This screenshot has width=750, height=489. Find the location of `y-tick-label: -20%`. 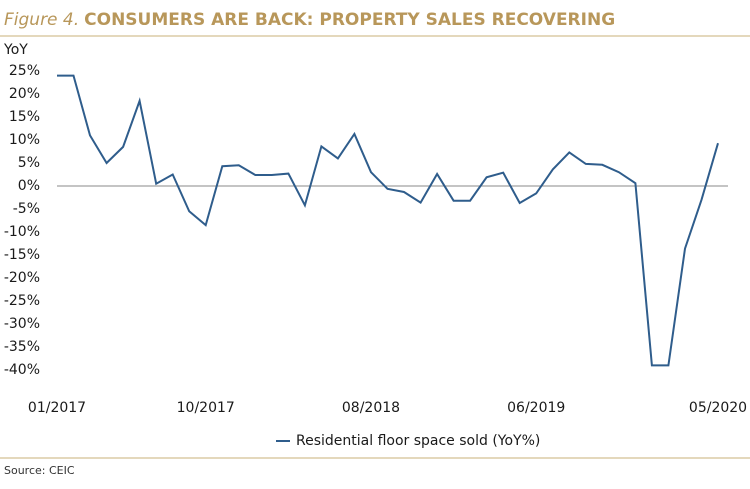

y-tick-label: -20% is located at coordinates (22, 278).